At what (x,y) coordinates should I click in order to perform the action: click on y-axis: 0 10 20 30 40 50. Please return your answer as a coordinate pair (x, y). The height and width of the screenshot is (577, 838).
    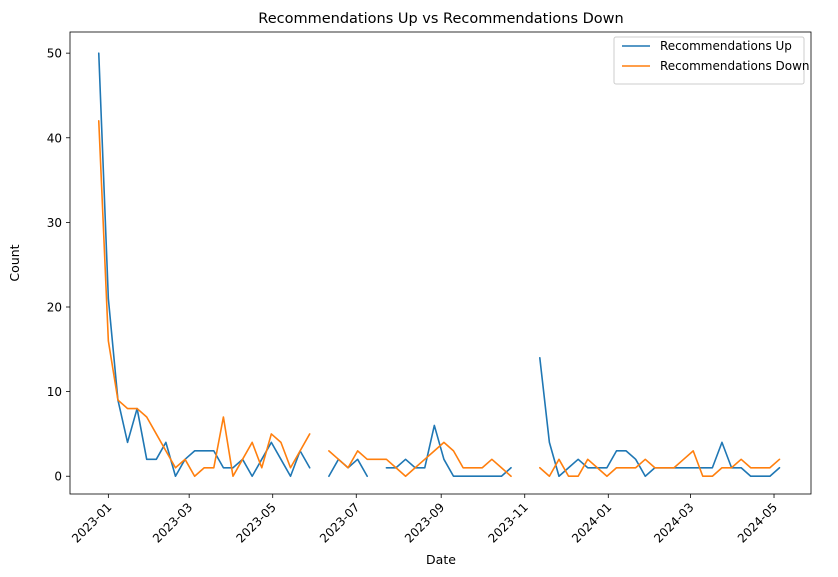
    Looking at the image, I should click on (58, 265).